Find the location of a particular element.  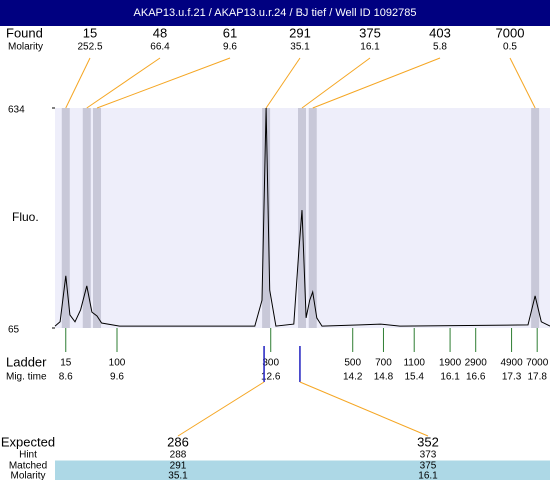

ladder-time: 17.3 is located at coordinates (512, 377).